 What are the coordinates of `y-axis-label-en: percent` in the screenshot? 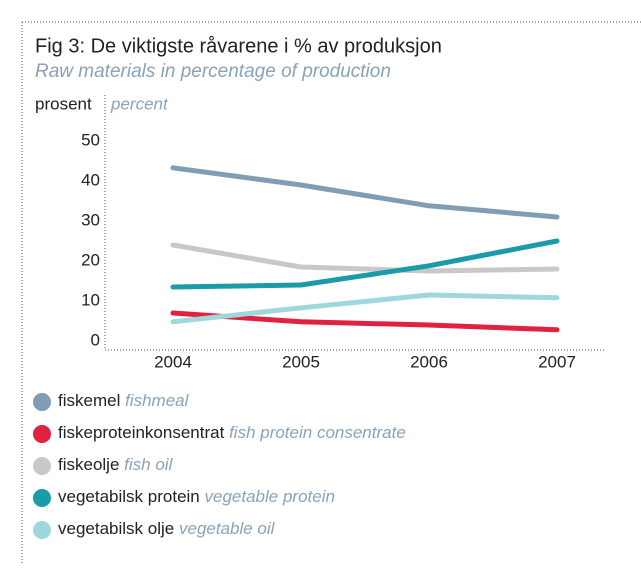 It's located at (139, 103).